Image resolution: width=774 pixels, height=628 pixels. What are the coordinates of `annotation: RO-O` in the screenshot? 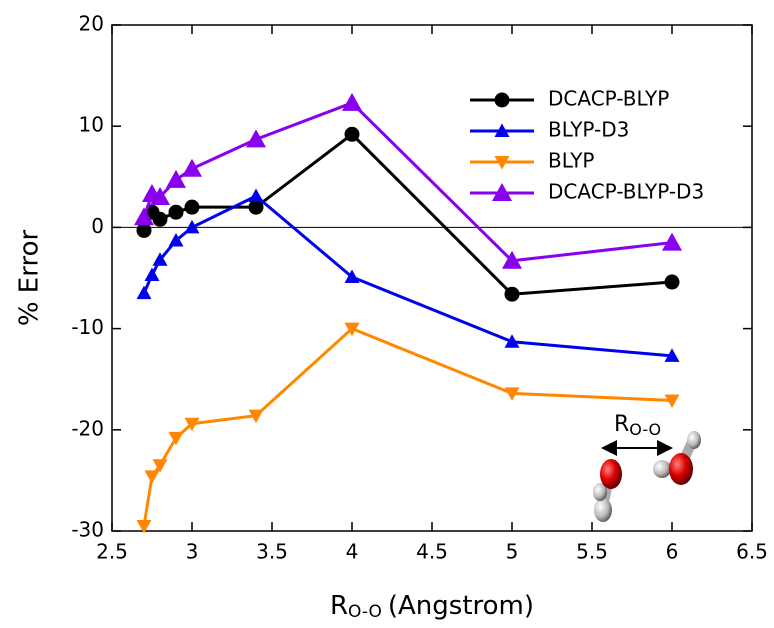 It's located at (637, 425).